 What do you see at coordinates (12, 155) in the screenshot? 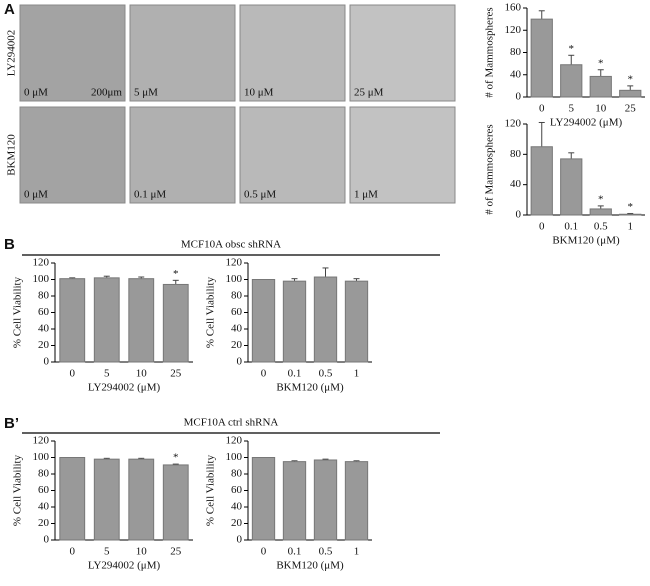
I see `row-label: BKM120` at bounding box center [12, 155].